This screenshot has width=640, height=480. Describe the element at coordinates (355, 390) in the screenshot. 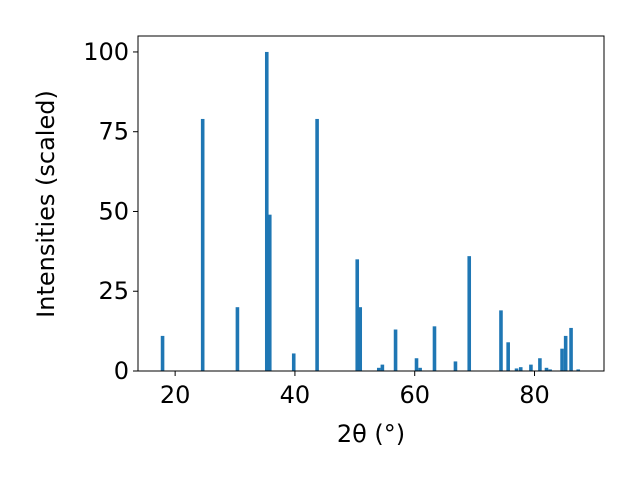

I see `x-axis-ticks: 20 40 60 80` at that location.